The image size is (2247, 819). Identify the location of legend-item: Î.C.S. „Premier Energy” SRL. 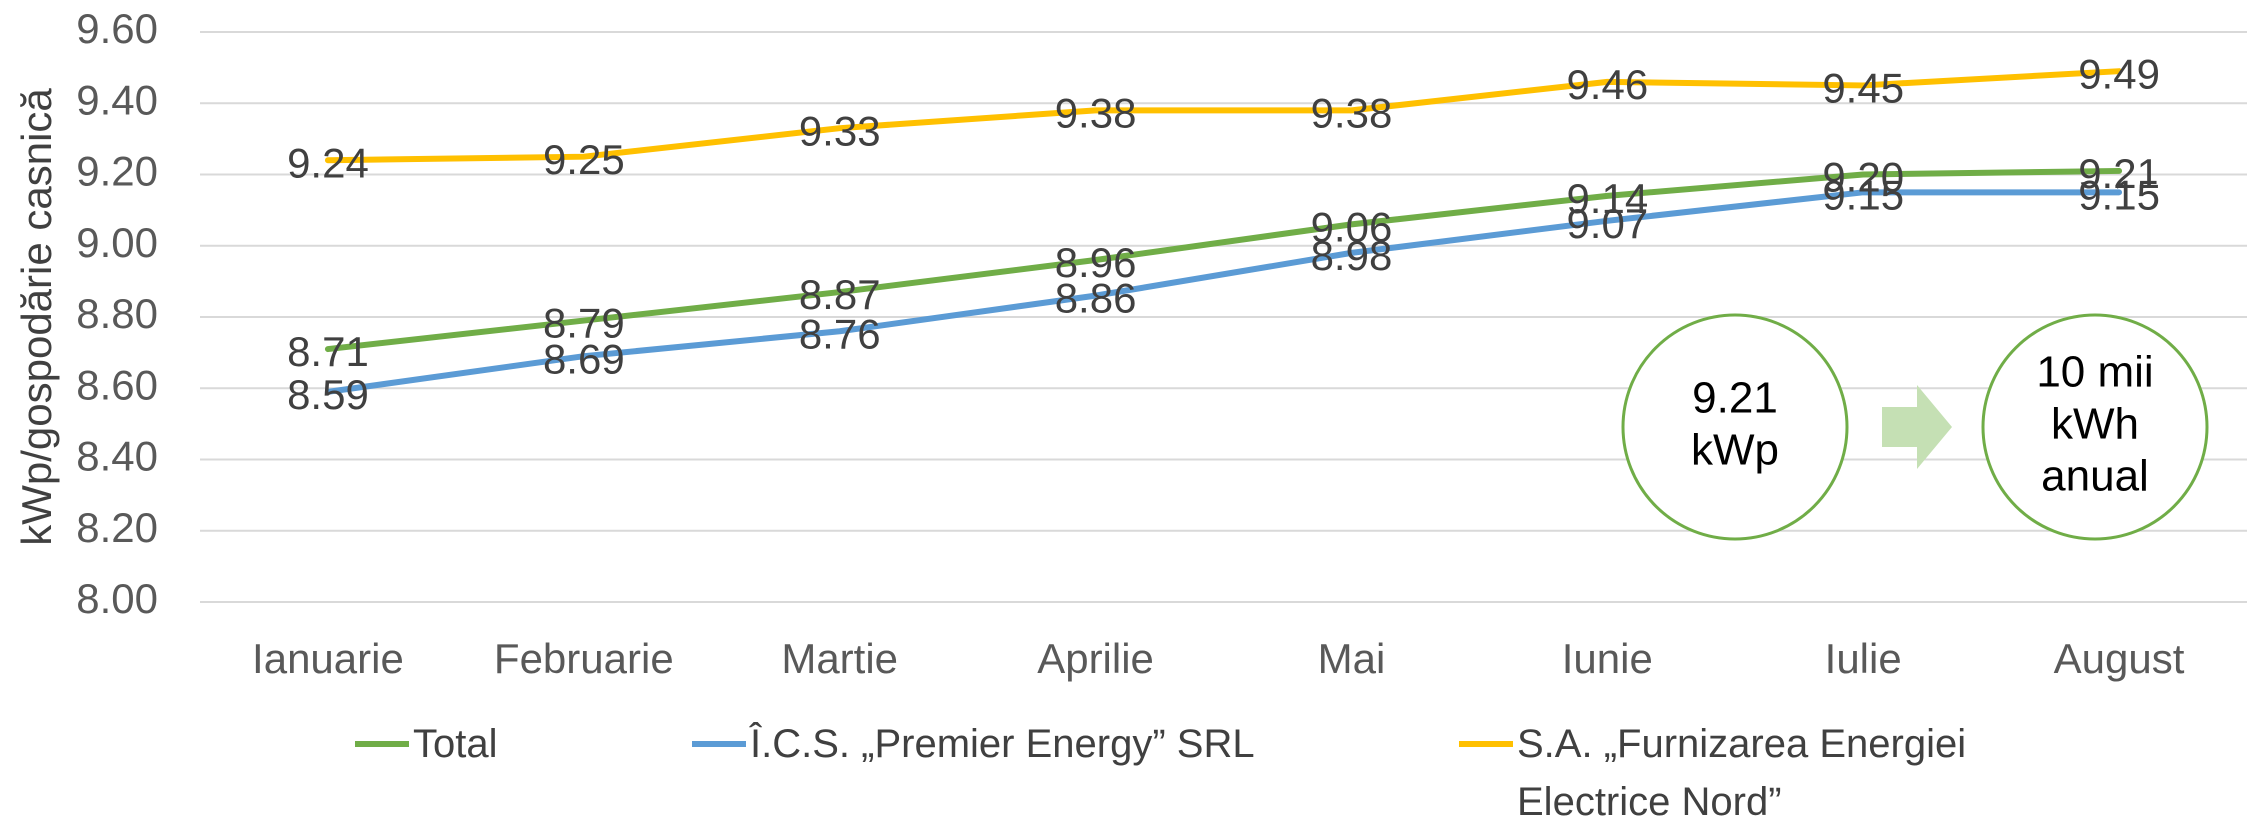
(1042, 744).